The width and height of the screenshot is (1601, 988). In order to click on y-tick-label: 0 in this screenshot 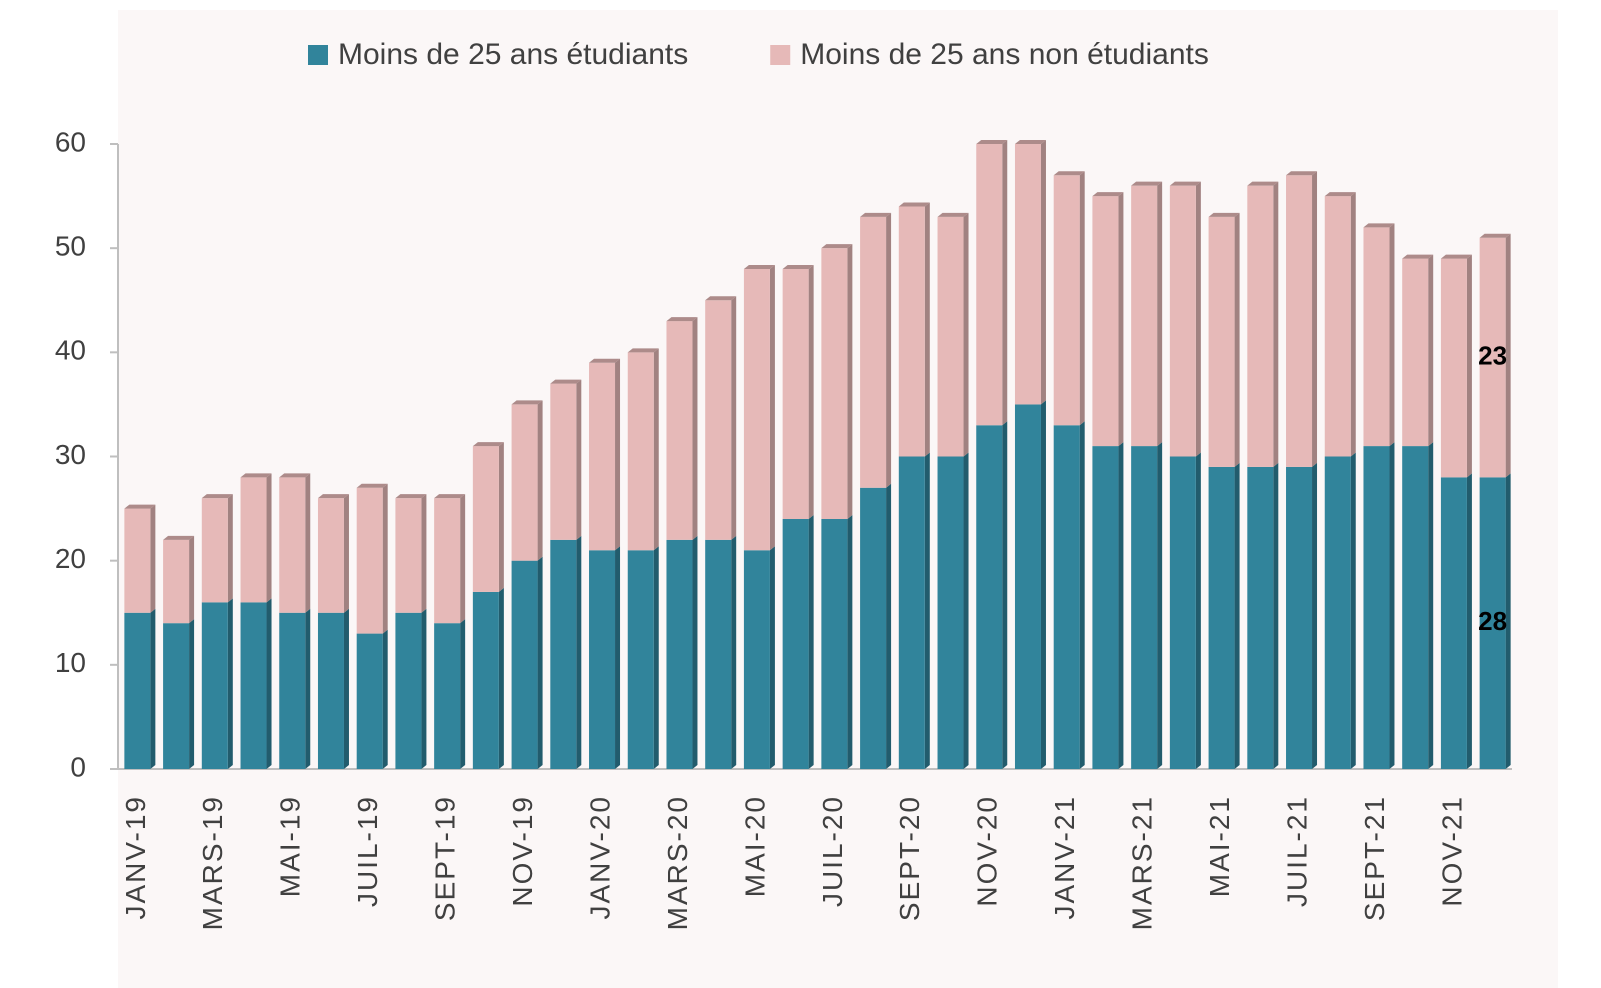, I will do `click(78, 766)`.